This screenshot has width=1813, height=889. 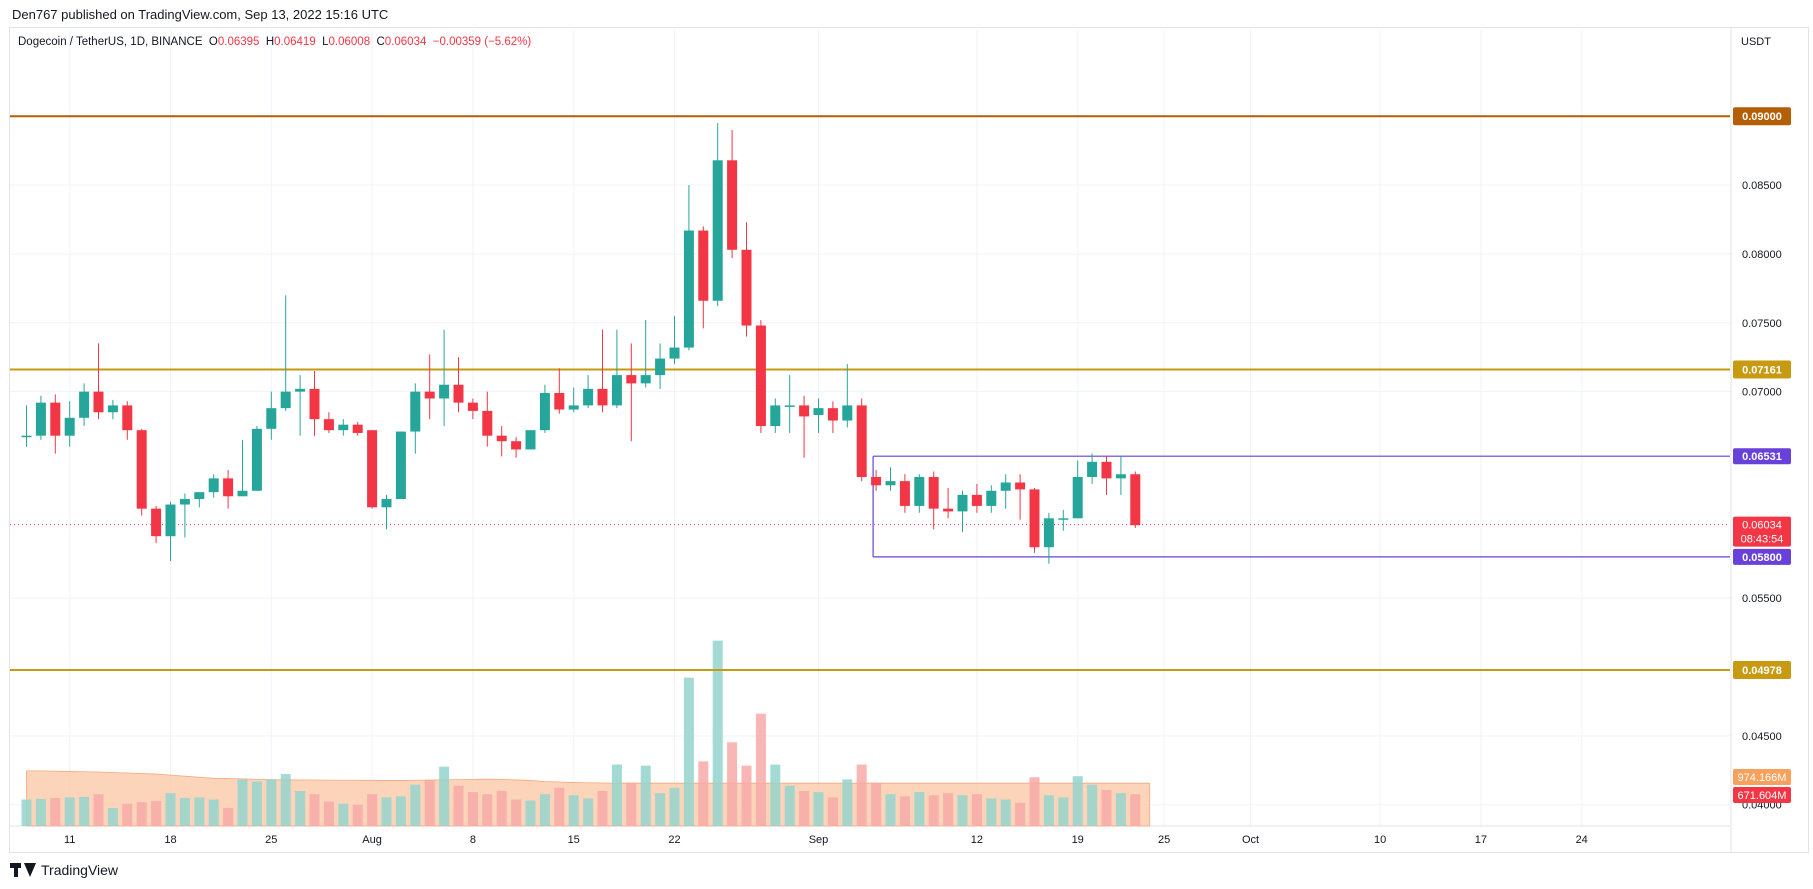 I want to click on range-price-label: 0.06531, so click(x=1762, y=457).